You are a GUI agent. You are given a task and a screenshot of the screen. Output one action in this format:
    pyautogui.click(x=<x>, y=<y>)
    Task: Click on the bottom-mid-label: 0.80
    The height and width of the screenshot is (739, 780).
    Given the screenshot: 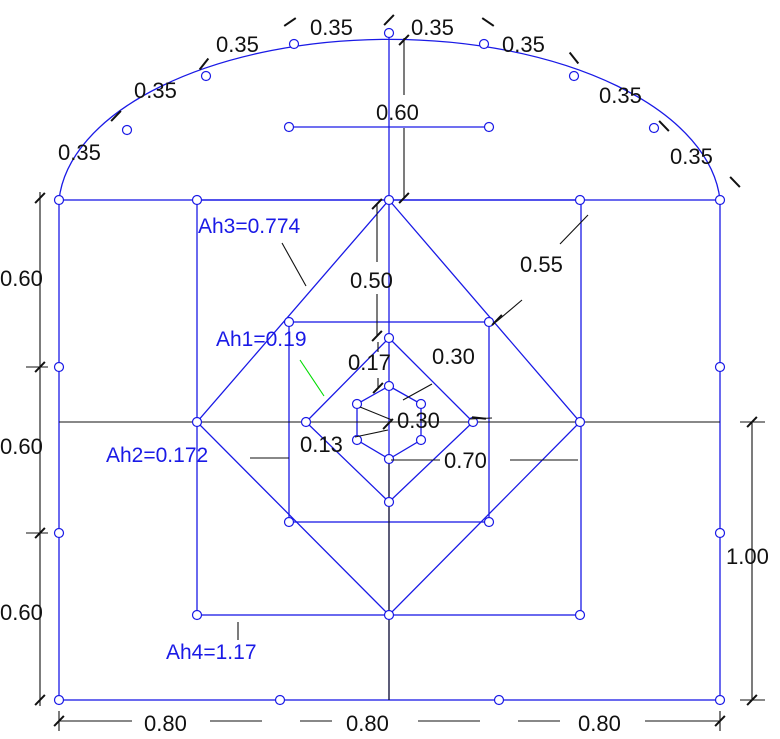 What is the action you would take?
    pyautogui.click(x=367, y=723)
    